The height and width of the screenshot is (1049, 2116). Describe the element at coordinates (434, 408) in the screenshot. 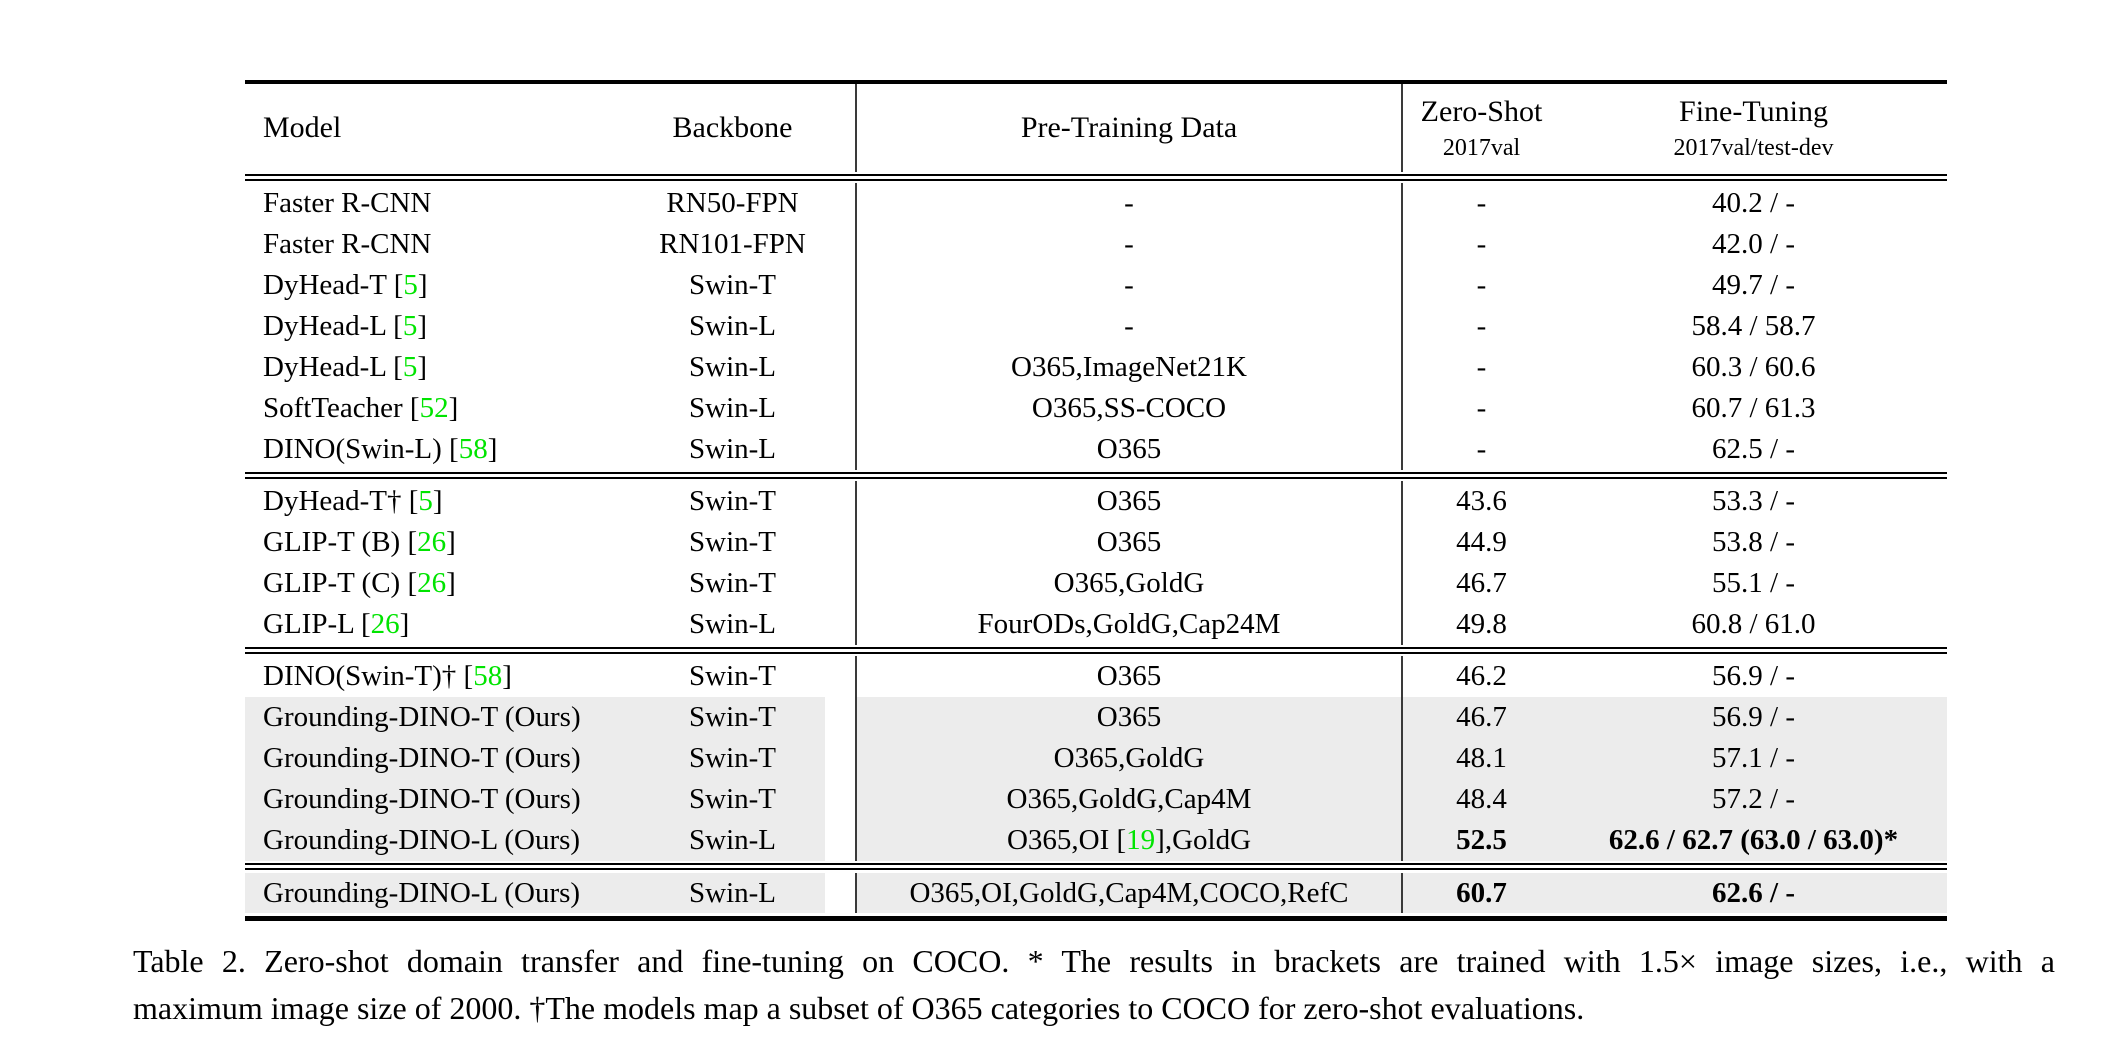

I see `citation-link: 52` at that location.